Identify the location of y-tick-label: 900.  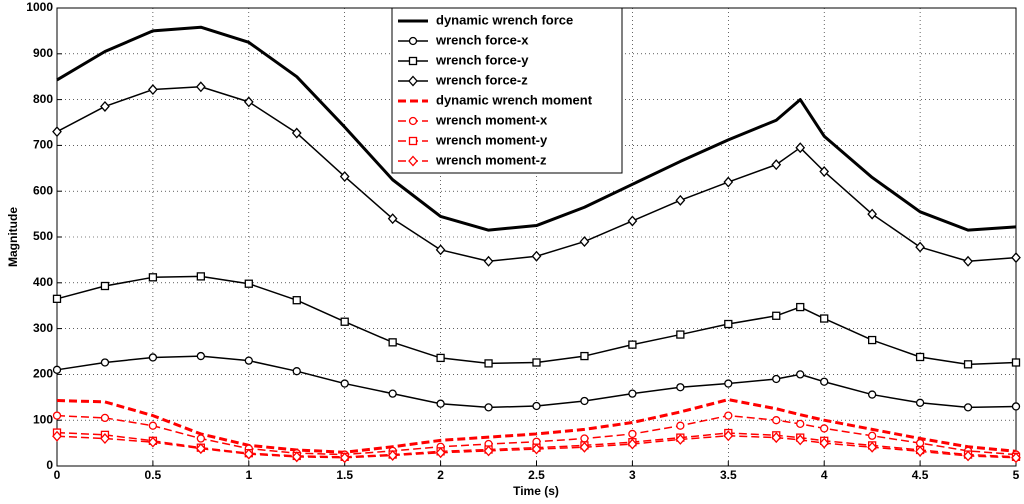
(43, 53).